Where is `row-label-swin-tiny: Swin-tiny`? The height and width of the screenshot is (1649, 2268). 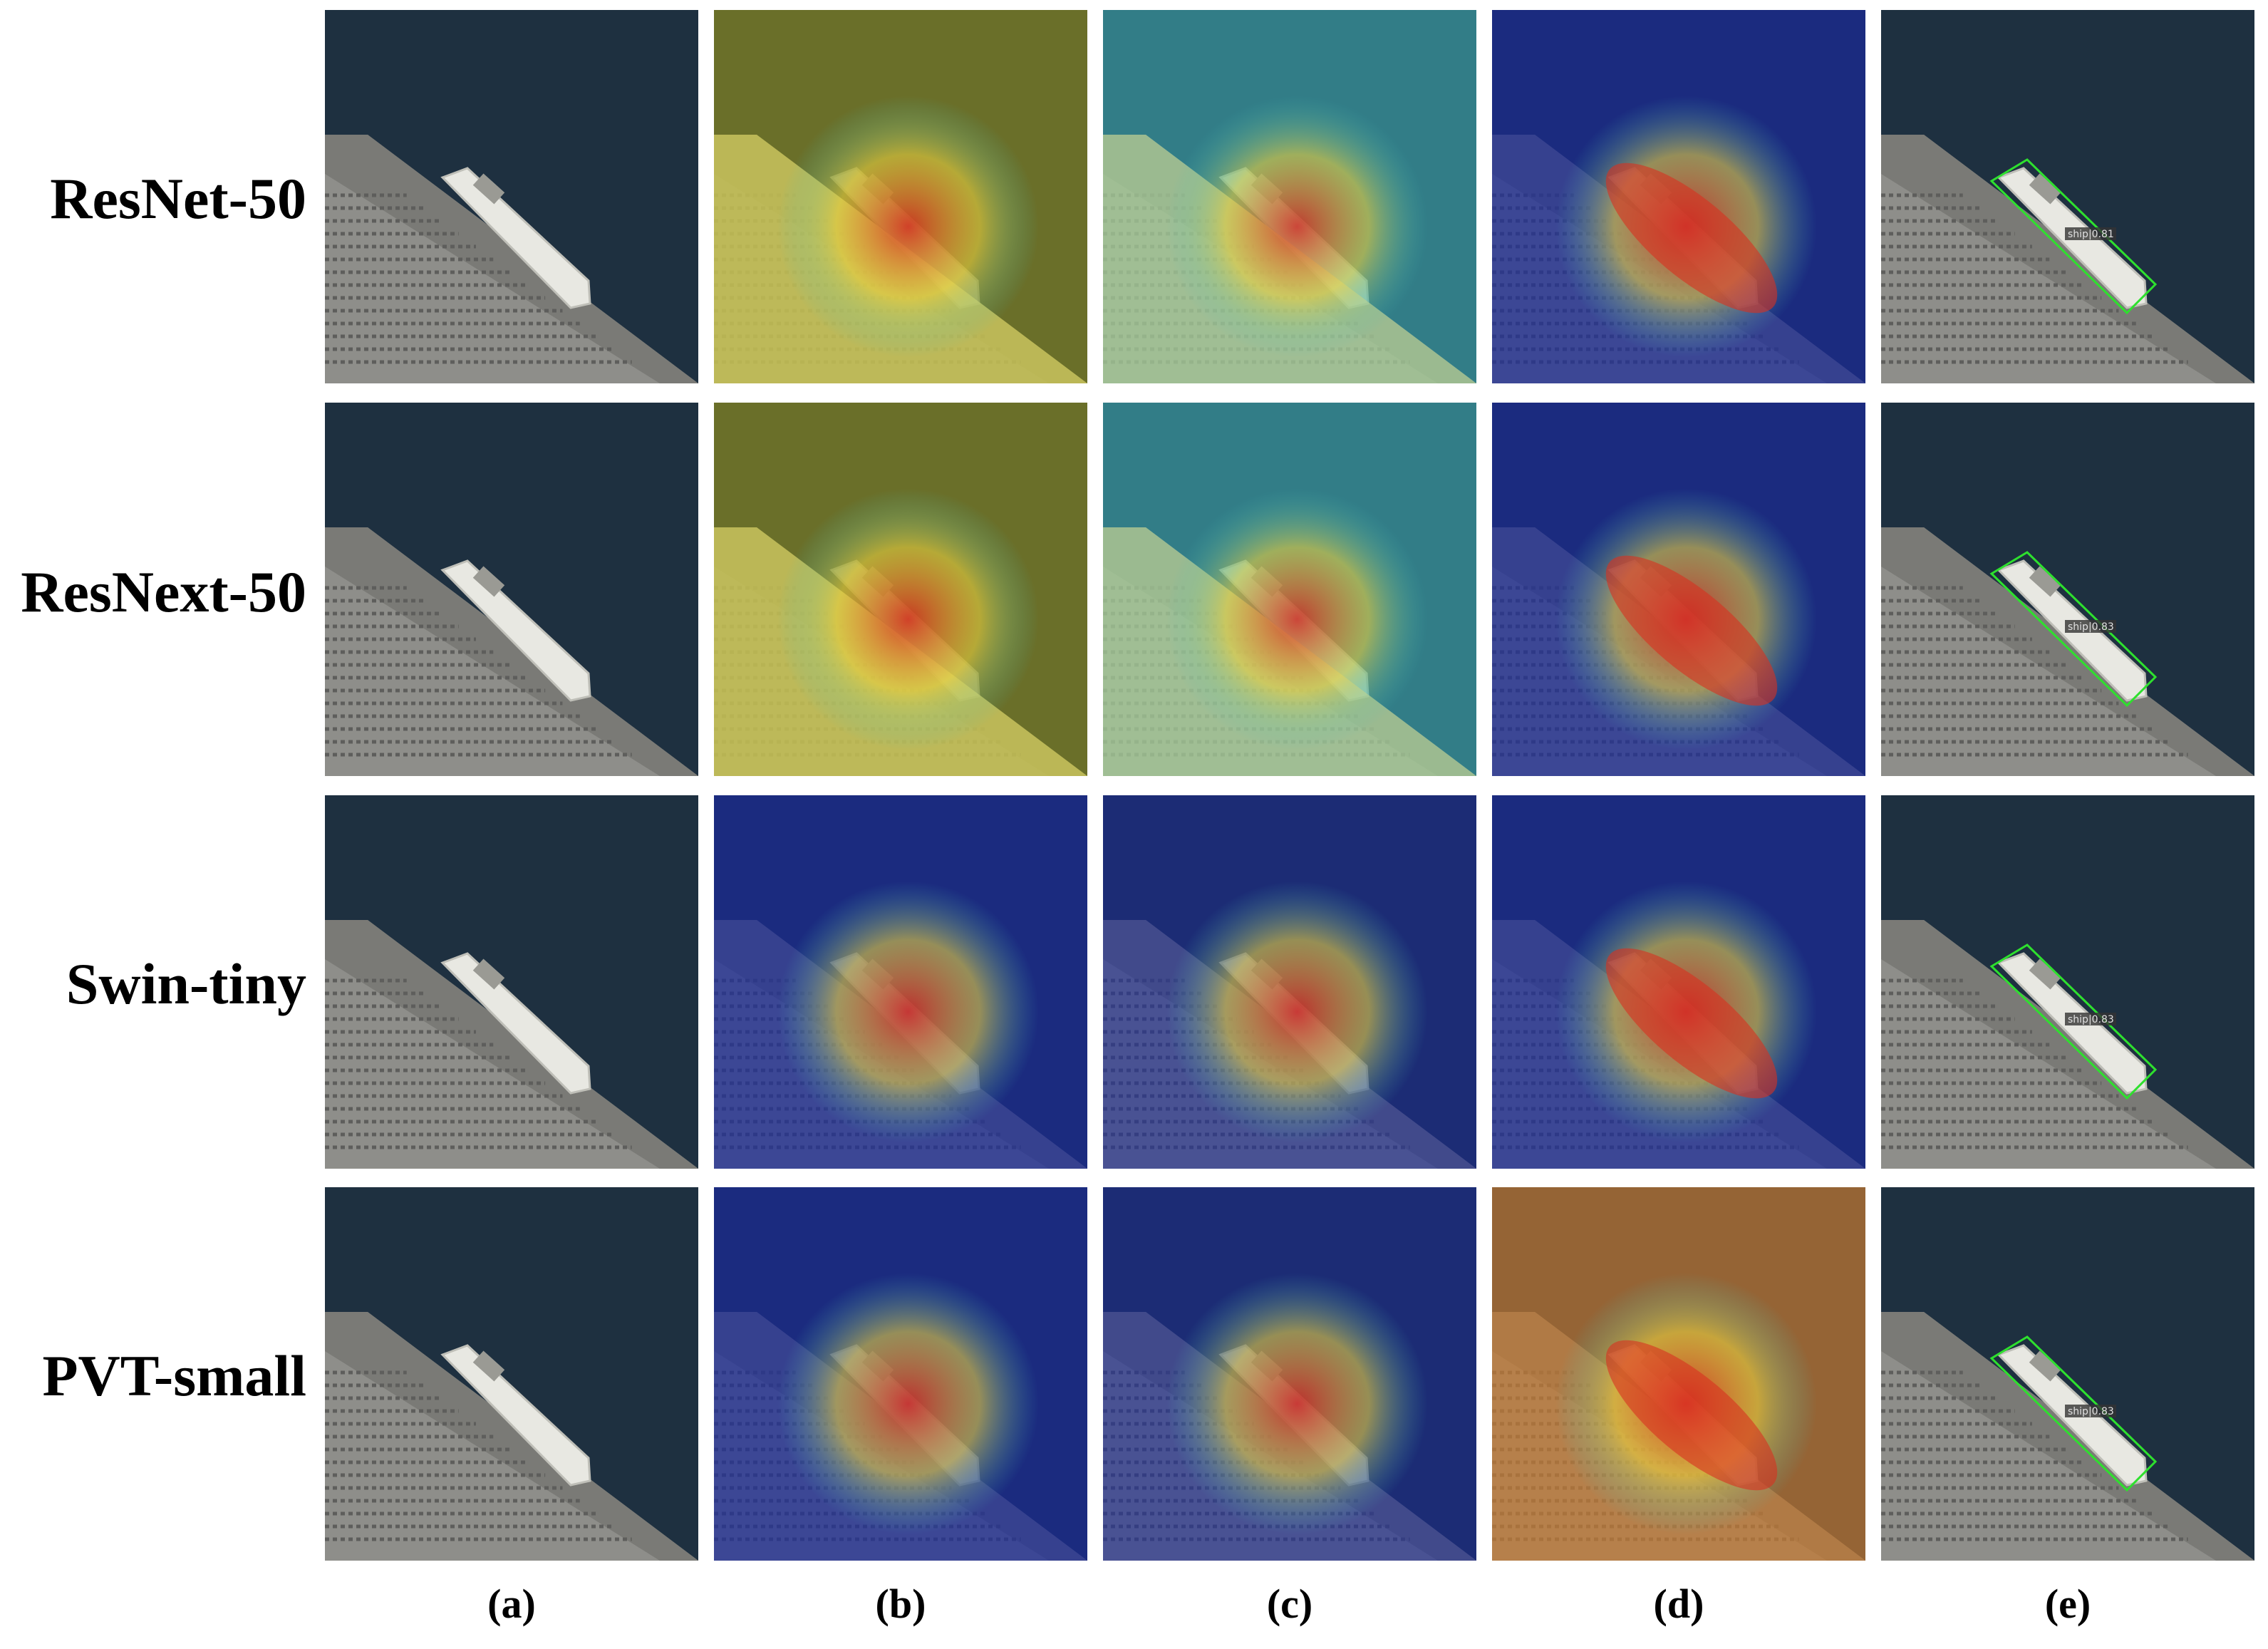 row-label-swin-tiny: Swin-tiny is located at coordinates (186, 983).